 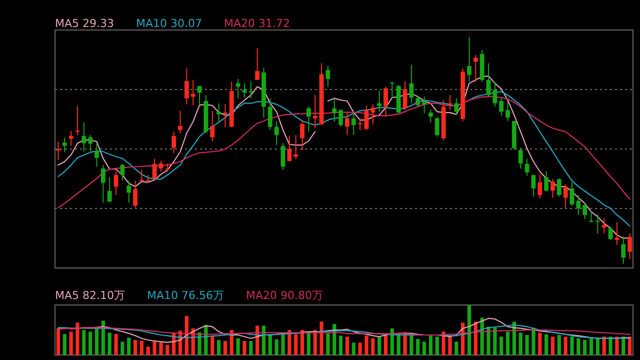 I want to click on text: MA5 29.33, so click(x=84, y=23).